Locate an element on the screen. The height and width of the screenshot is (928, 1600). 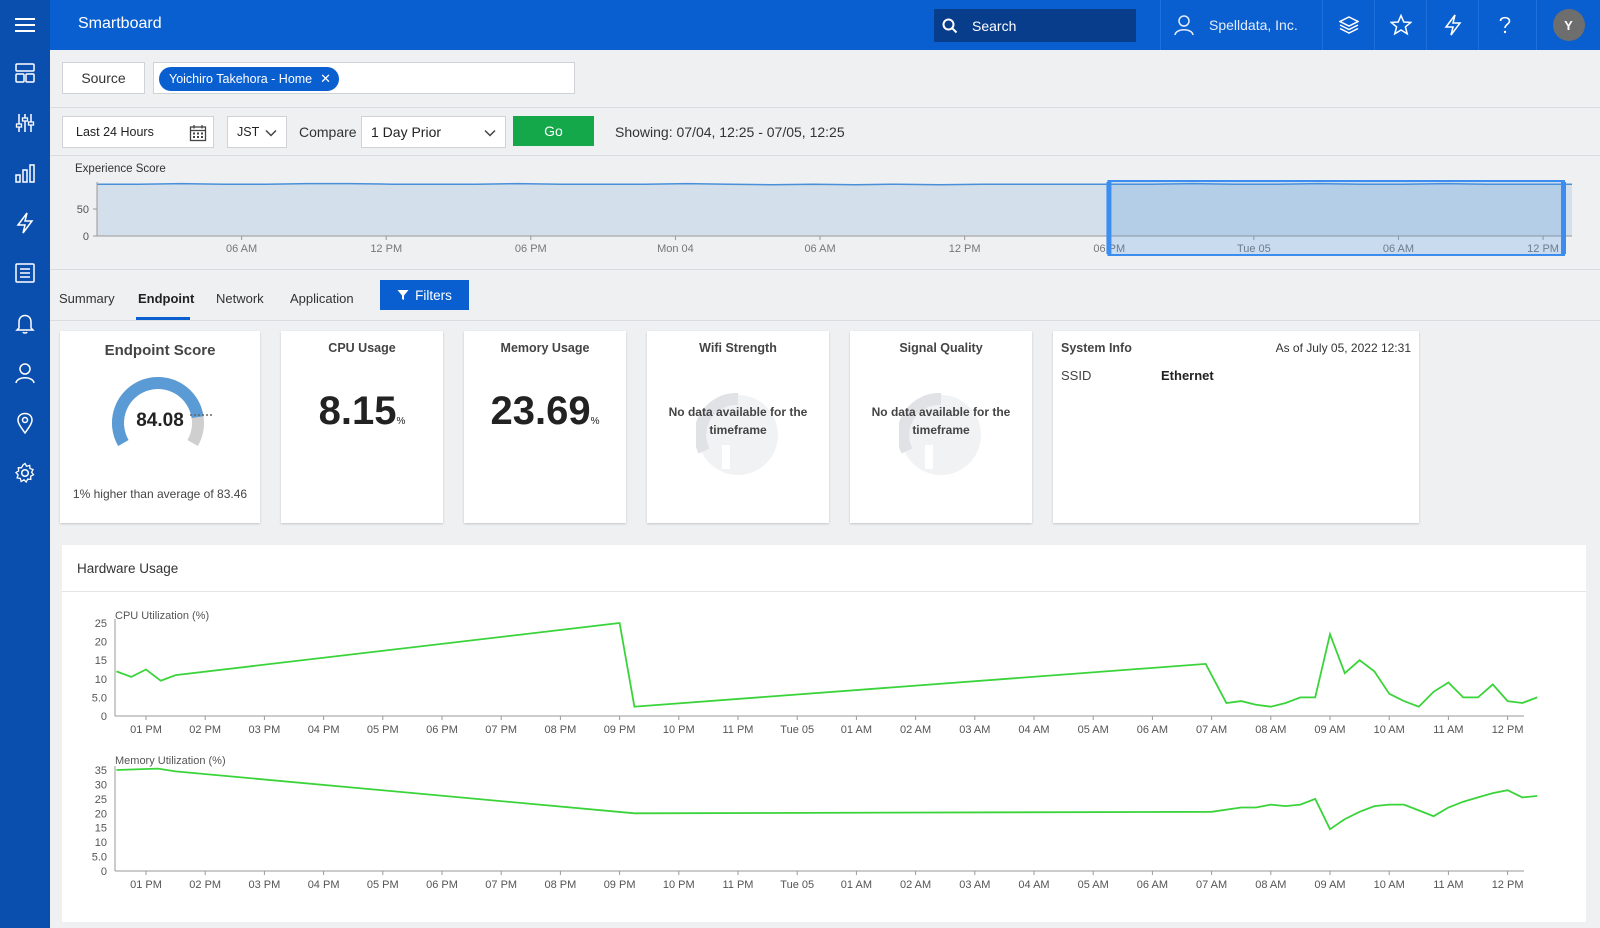
cpu-x-tick-label: 05 PM is located at coordinates (383, 730).